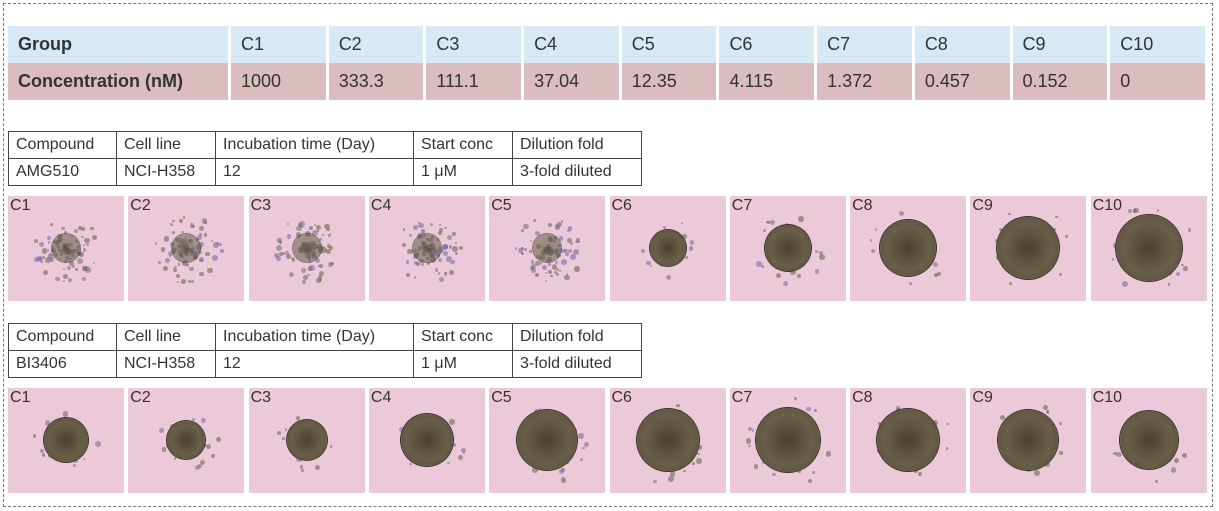 This screenshot has width=1219, height=511. I want to click on concentration-cell: 1000, so click(278, 81).